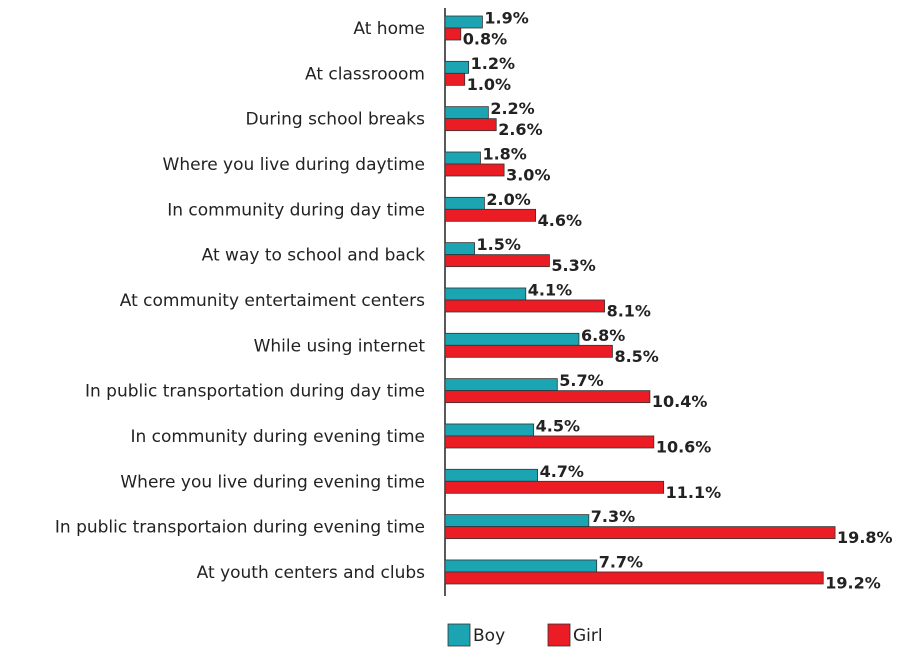 This screenshot has width=903, height=649. What do you see at coordinates (680, 401) in the screenshot?
I see `value-label: 10.4%` at bounding box center [680, 401].